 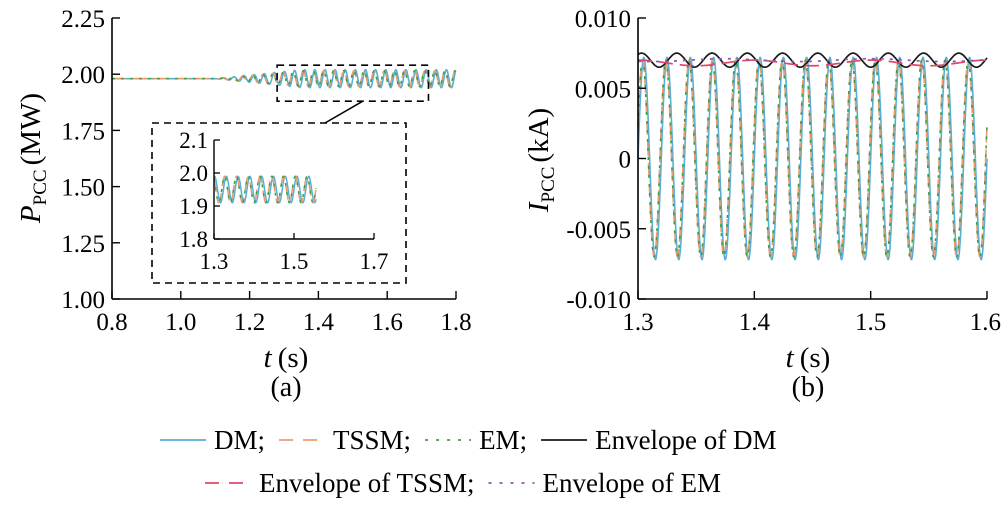 What do you see at coordinates (33, 158) in the screenshot?
I see `panel-a-y-axis-label: PPCC(MW)` at bounding box center [33, 158].